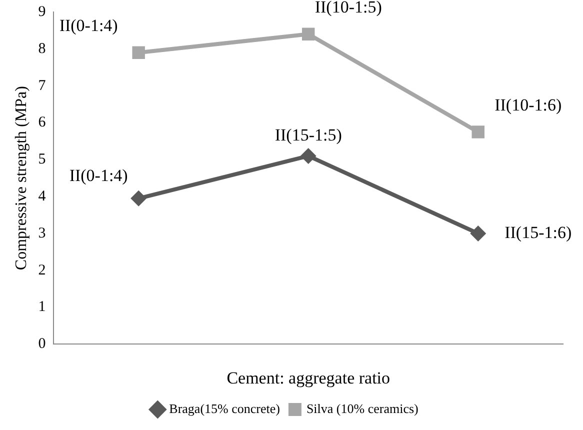 Image resolution: width=583 pixels, height=430 pixels. I want to click on legend-label: Braga(15% concrete), so click(224, 408).